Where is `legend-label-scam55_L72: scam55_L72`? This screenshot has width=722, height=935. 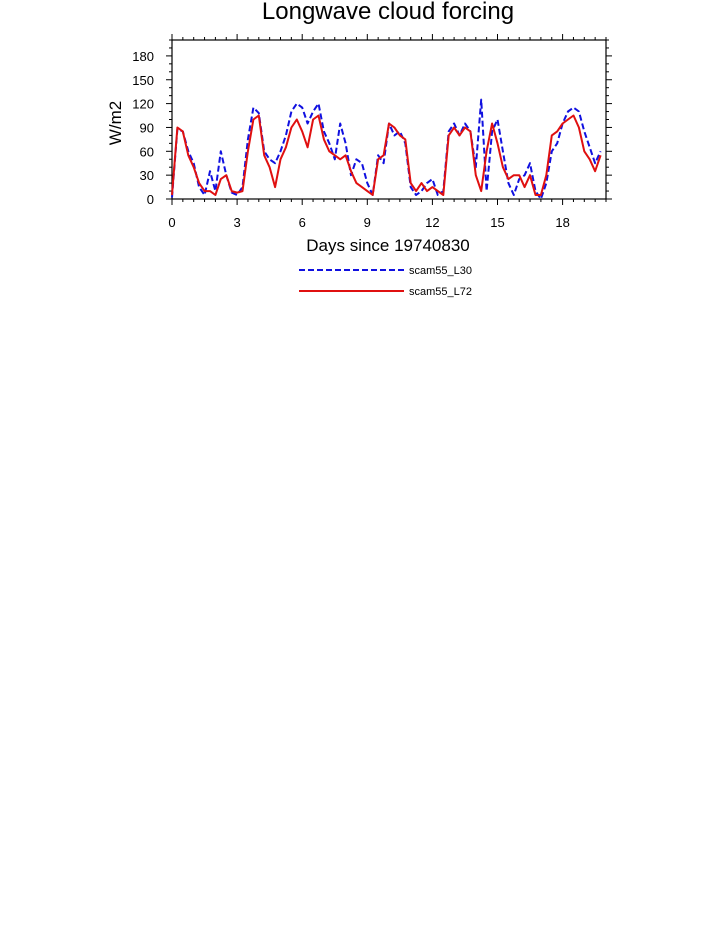 legend-label-scam55_L72: scam55_L72 is located at coordinates (440, 292).